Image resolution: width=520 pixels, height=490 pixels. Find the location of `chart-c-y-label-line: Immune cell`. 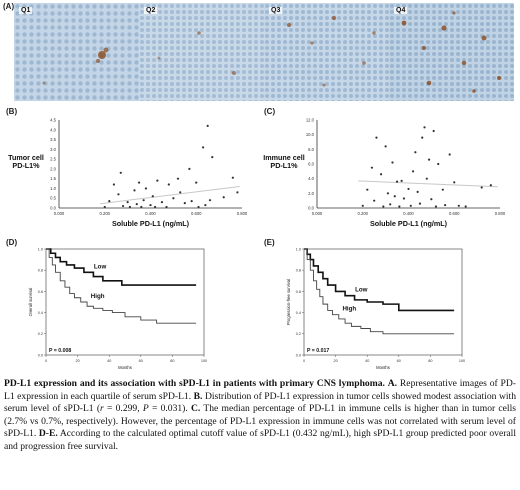

chart-c-y-label-line: Immune cell is located at coordinates (284, 157).